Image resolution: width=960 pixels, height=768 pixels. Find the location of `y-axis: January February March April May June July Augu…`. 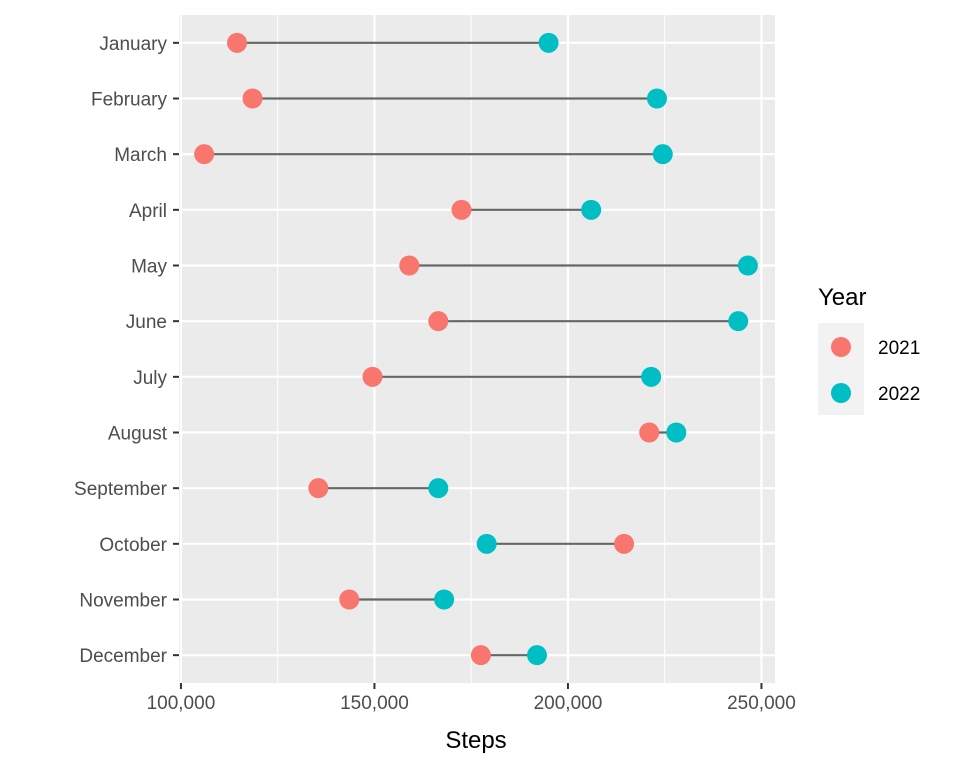

y-axis: January February March April May June July Augu… is located at coordinates (126, 350).